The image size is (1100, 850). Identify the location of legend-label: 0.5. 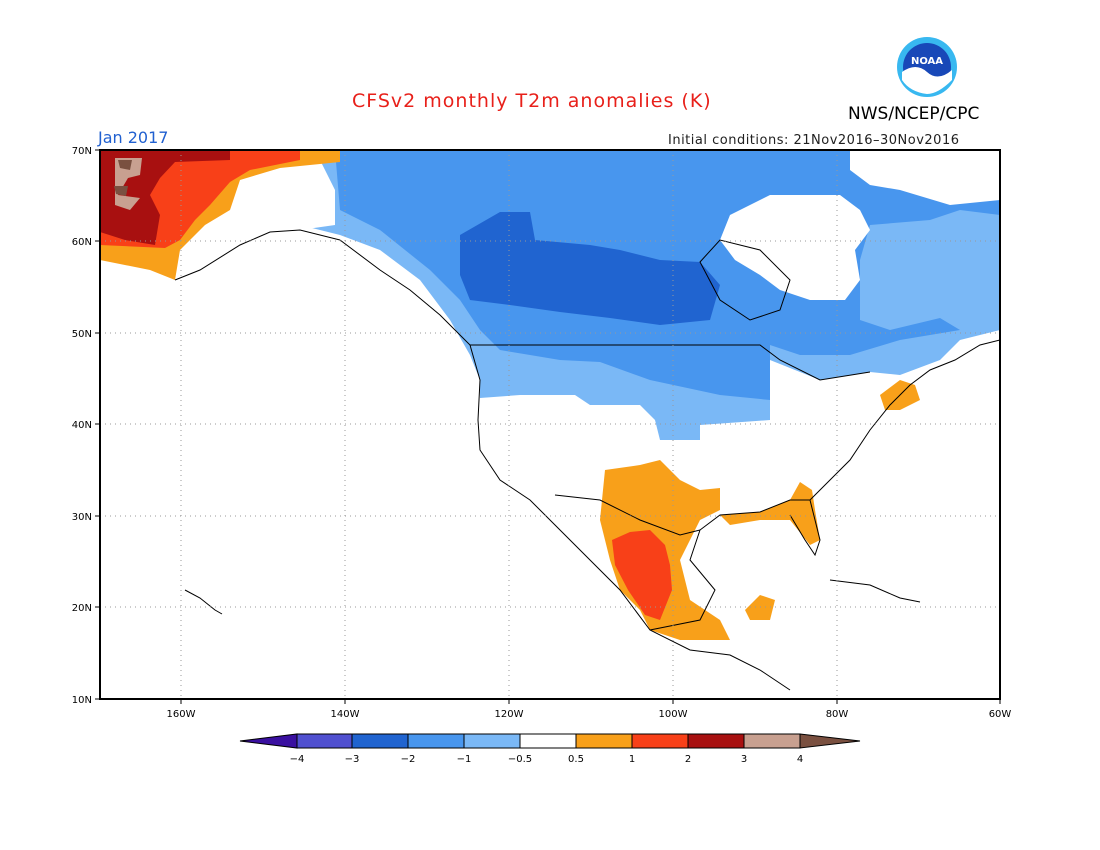
(576, 759).